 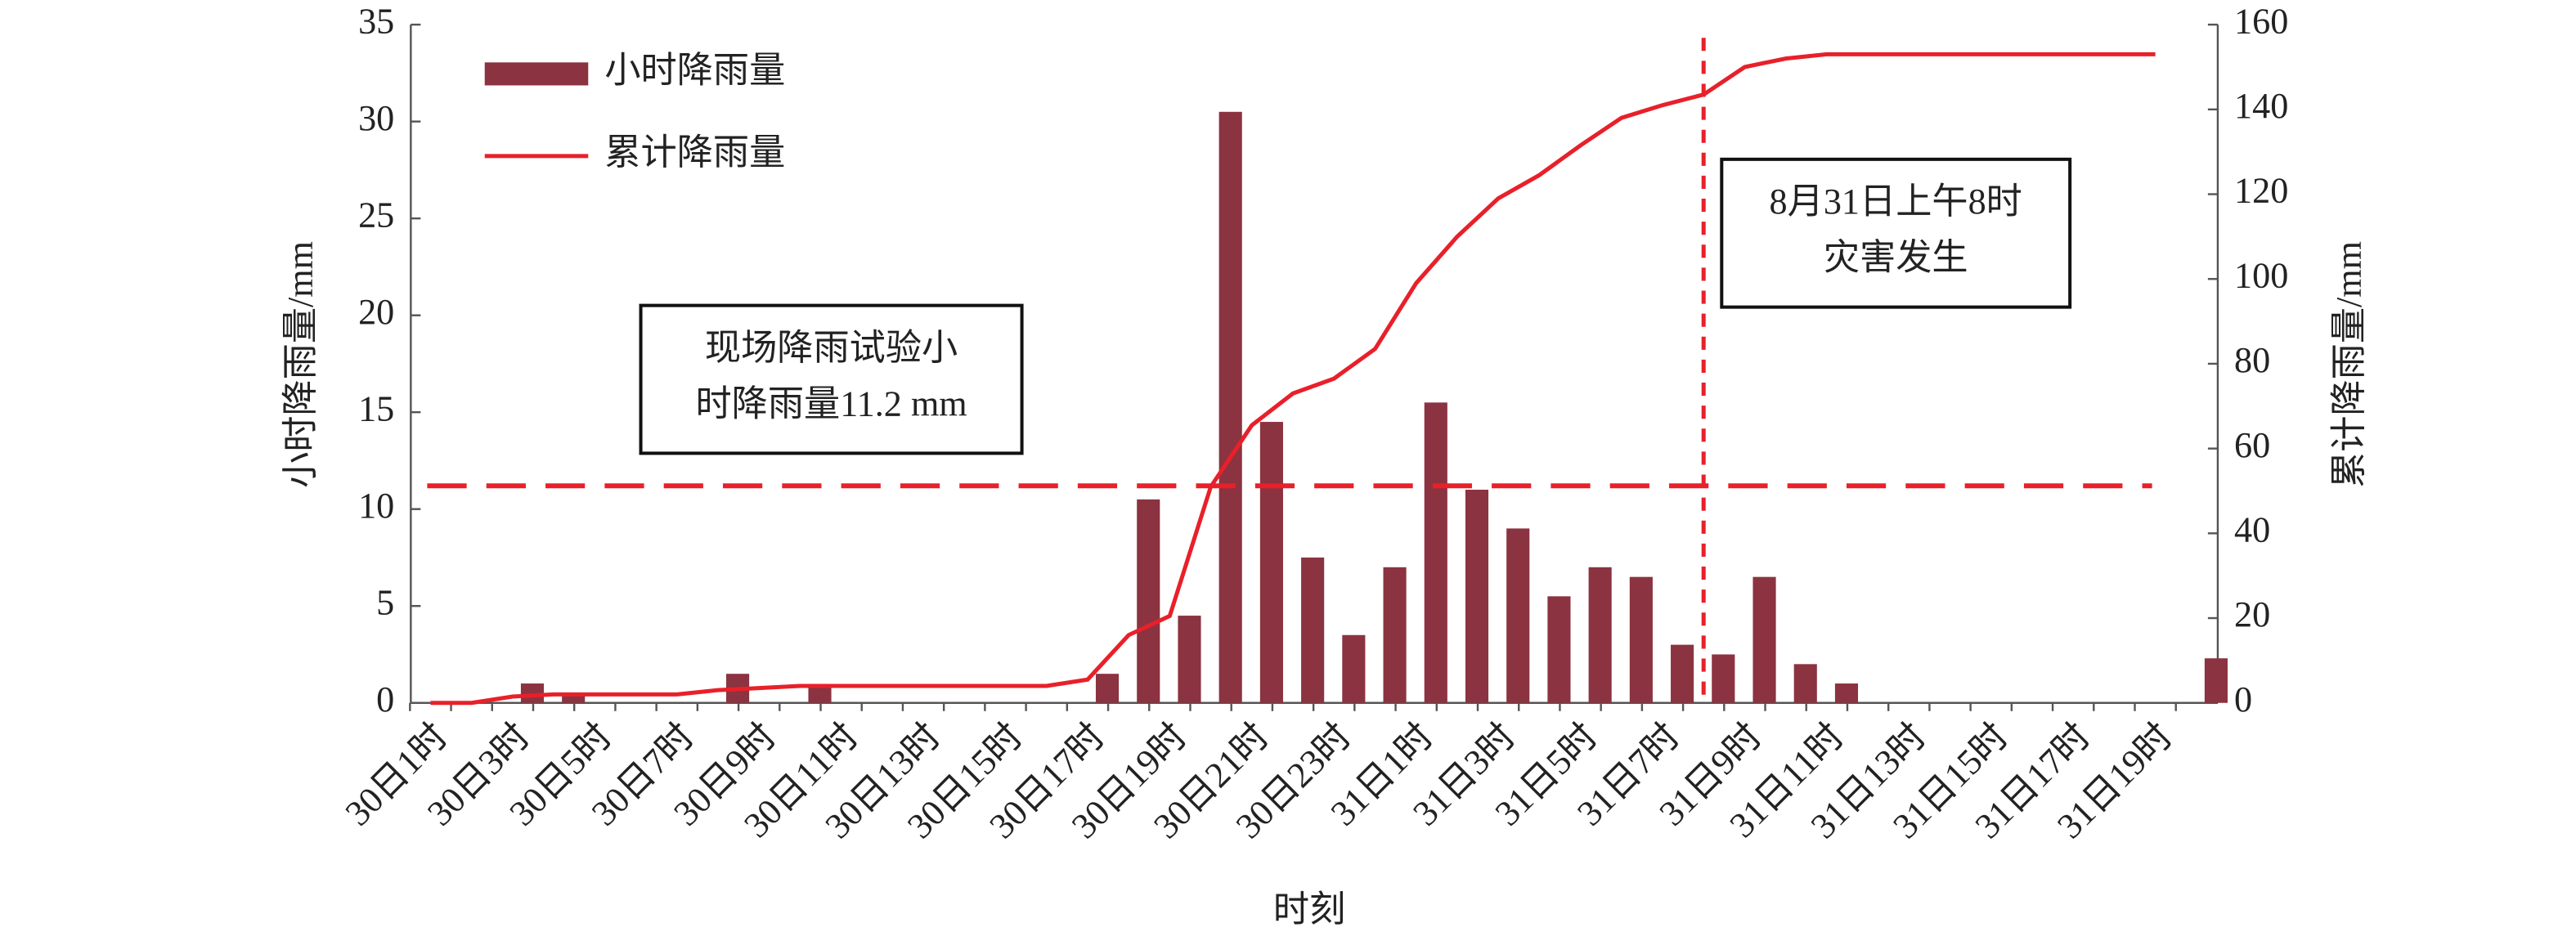 I want to click on y-tick-label: 20, so click(x=376, y=312).